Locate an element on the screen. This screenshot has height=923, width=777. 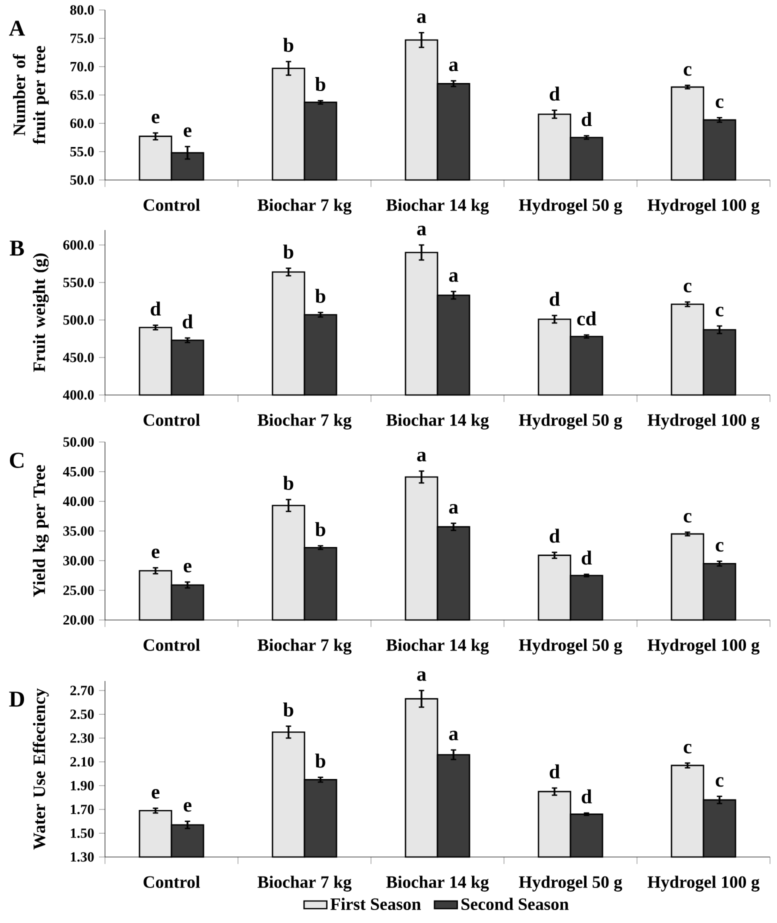
y-tick-label: 550.0 is located at coordinates (78, 283).